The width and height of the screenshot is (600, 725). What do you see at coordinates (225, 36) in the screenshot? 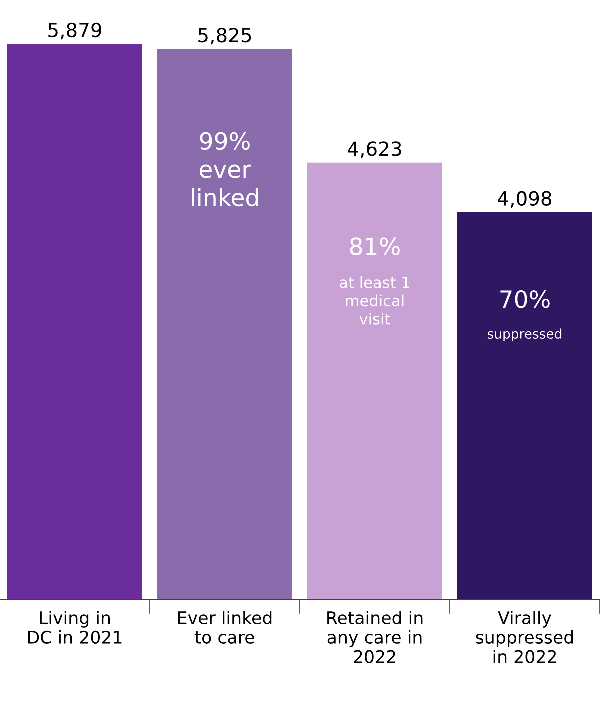
I see `data-label: 5,825` at bounding box center [225, 36].